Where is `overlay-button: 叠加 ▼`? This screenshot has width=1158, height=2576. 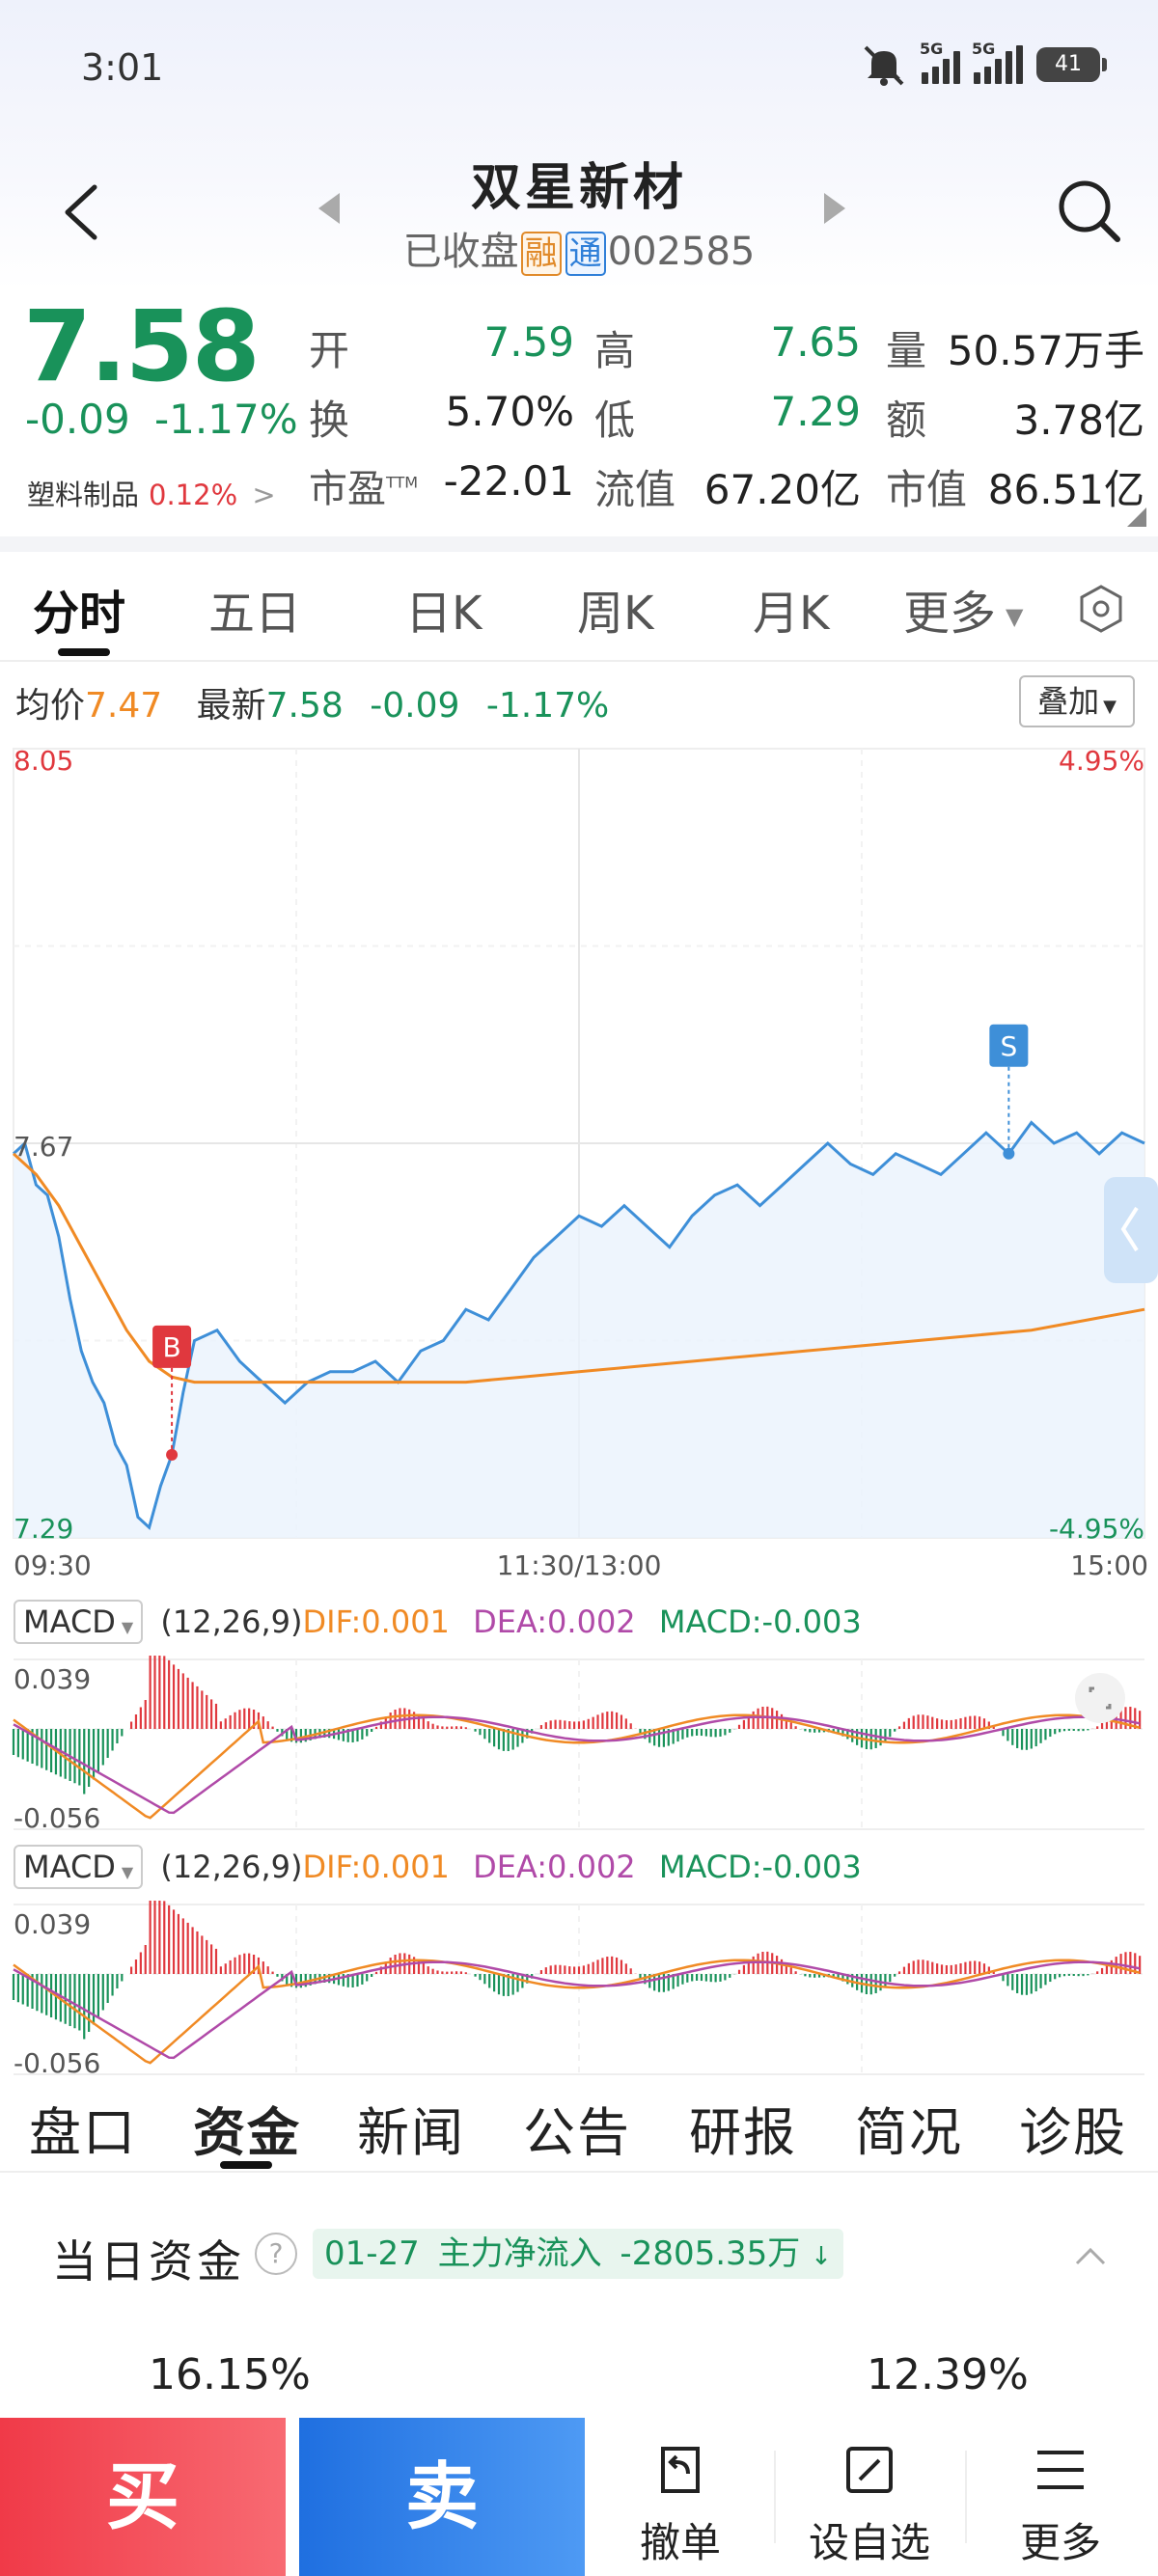
overlay-button: 叠加 ▼ is located at coordinates (1077, 701).